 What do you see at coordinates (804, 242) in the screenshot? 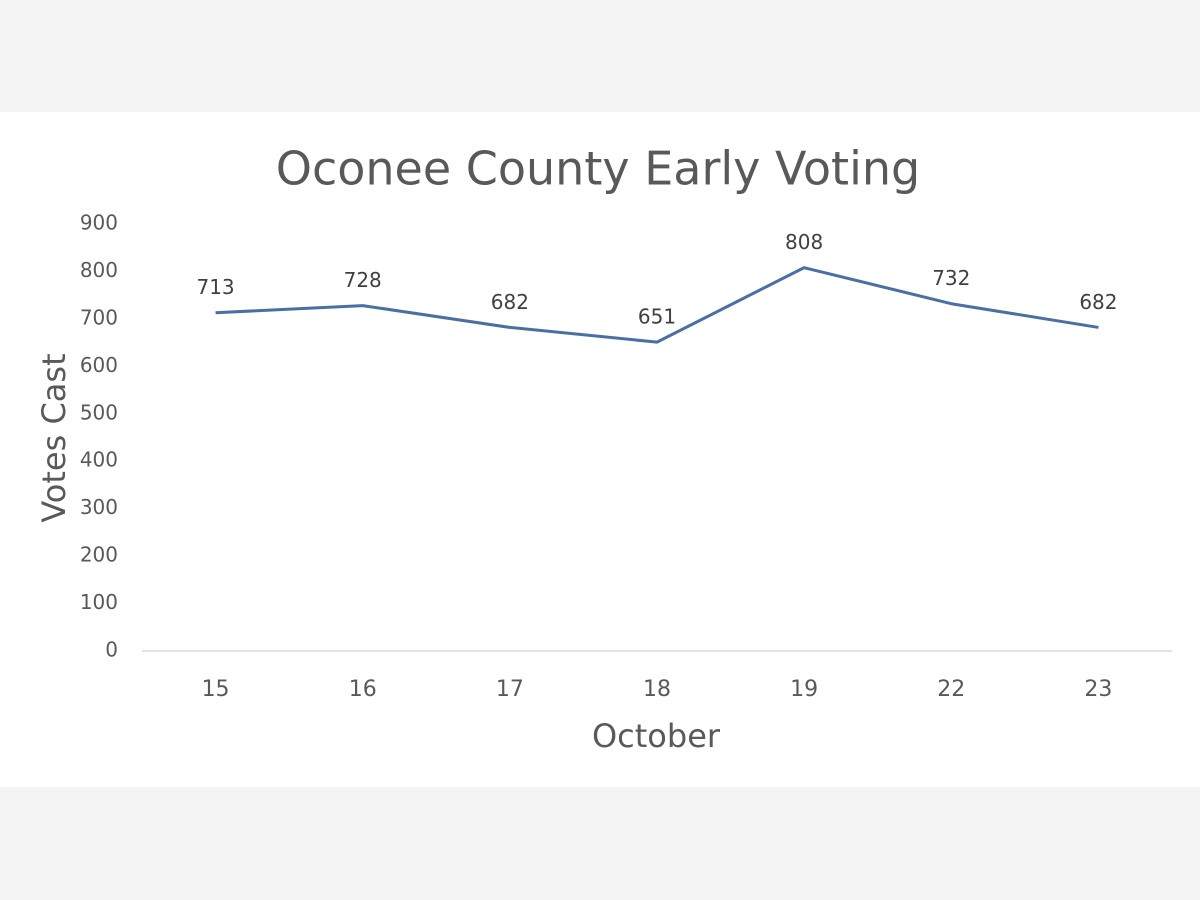
I see `data-label: 808` at bounding box center [804, 242].